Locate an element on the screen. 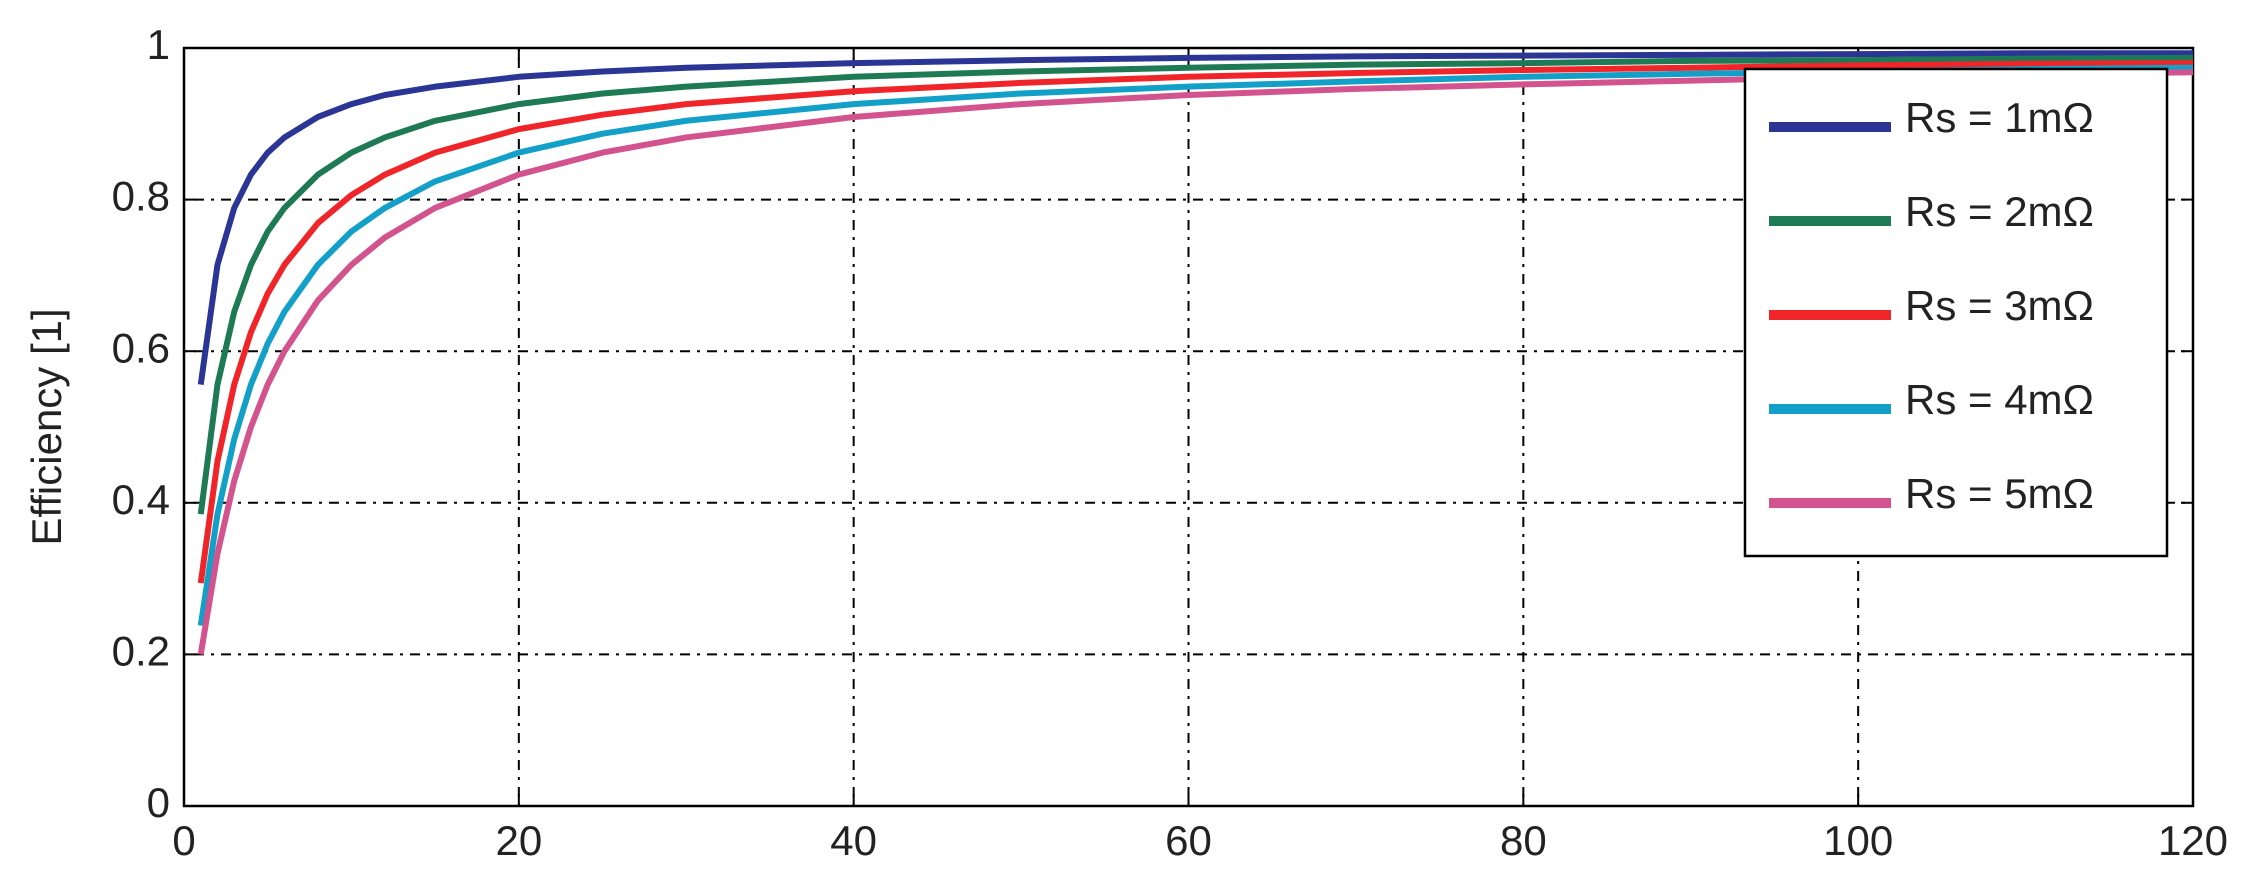 The width and height of the screenshot is (2258, 888). y-tick-label: 1 is located at coordinates (158, 44).